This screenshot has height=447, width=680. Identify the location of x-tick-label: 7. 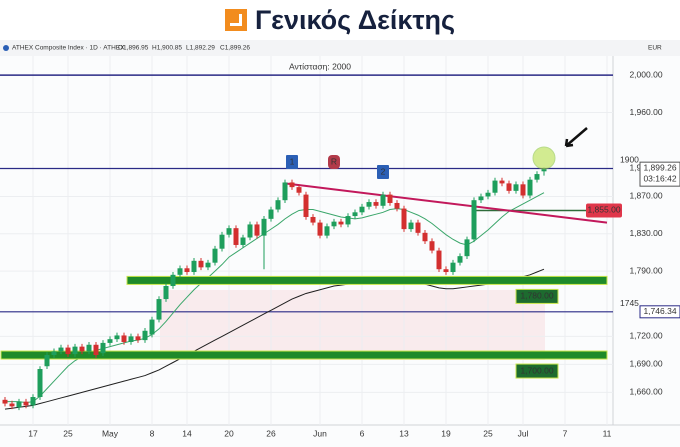
(565, 433).